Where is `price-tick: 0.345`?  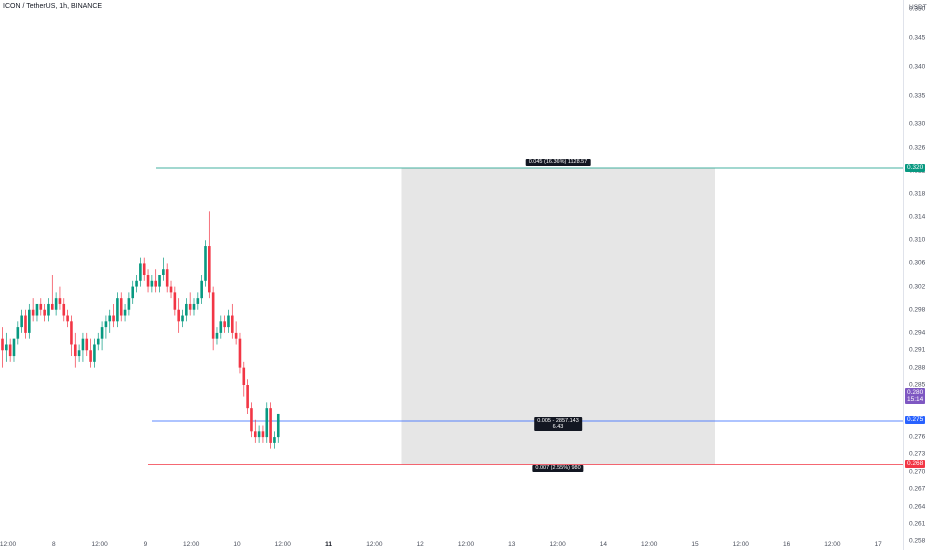 price-tick: 0.345 is located at coordinates (917, 38).